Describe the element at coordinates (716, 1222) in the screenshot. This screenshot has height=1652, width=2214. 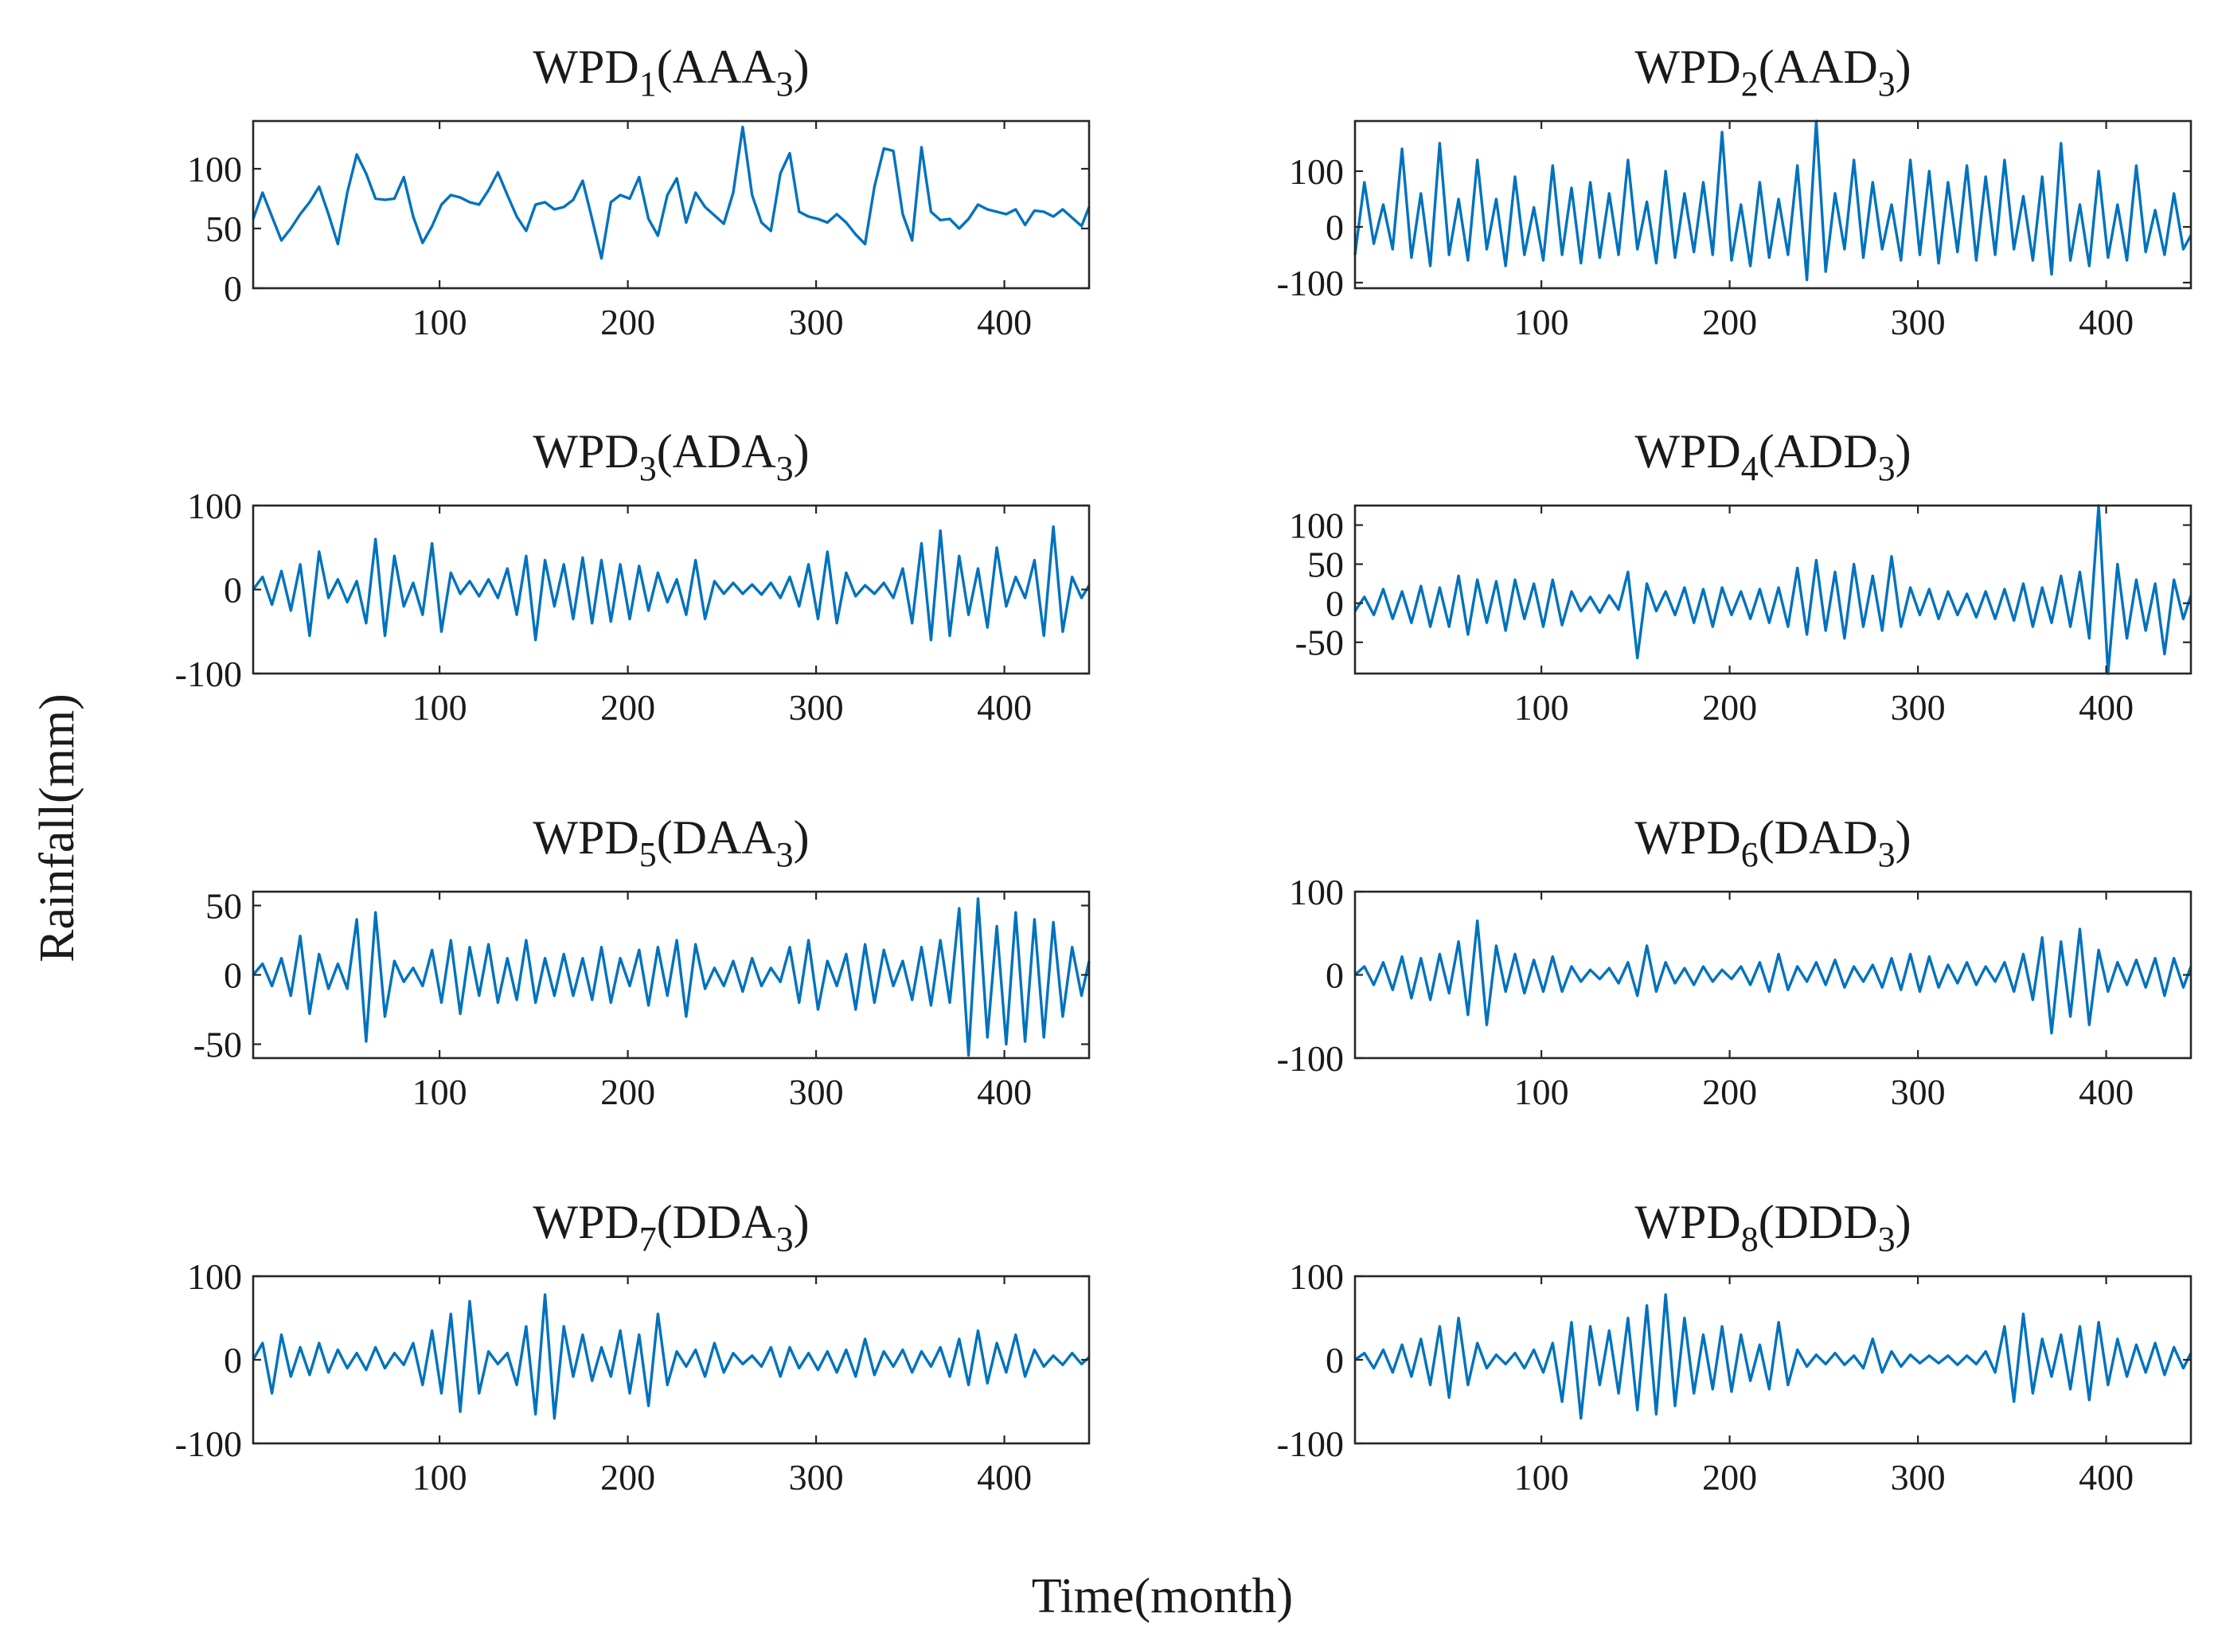
I see `title-component: (DDA` at that location.